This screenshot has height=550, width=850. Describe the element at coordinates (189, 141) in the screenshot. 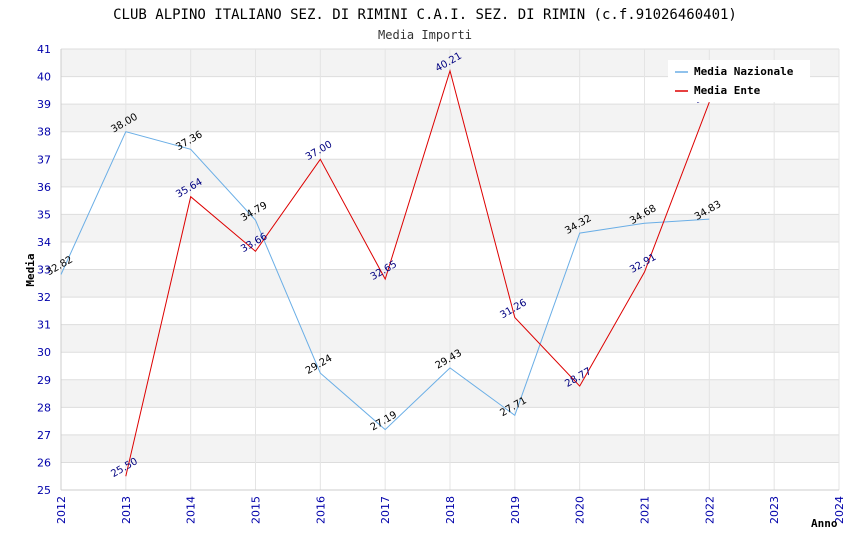

I see `data-label: 37.36` at that location.